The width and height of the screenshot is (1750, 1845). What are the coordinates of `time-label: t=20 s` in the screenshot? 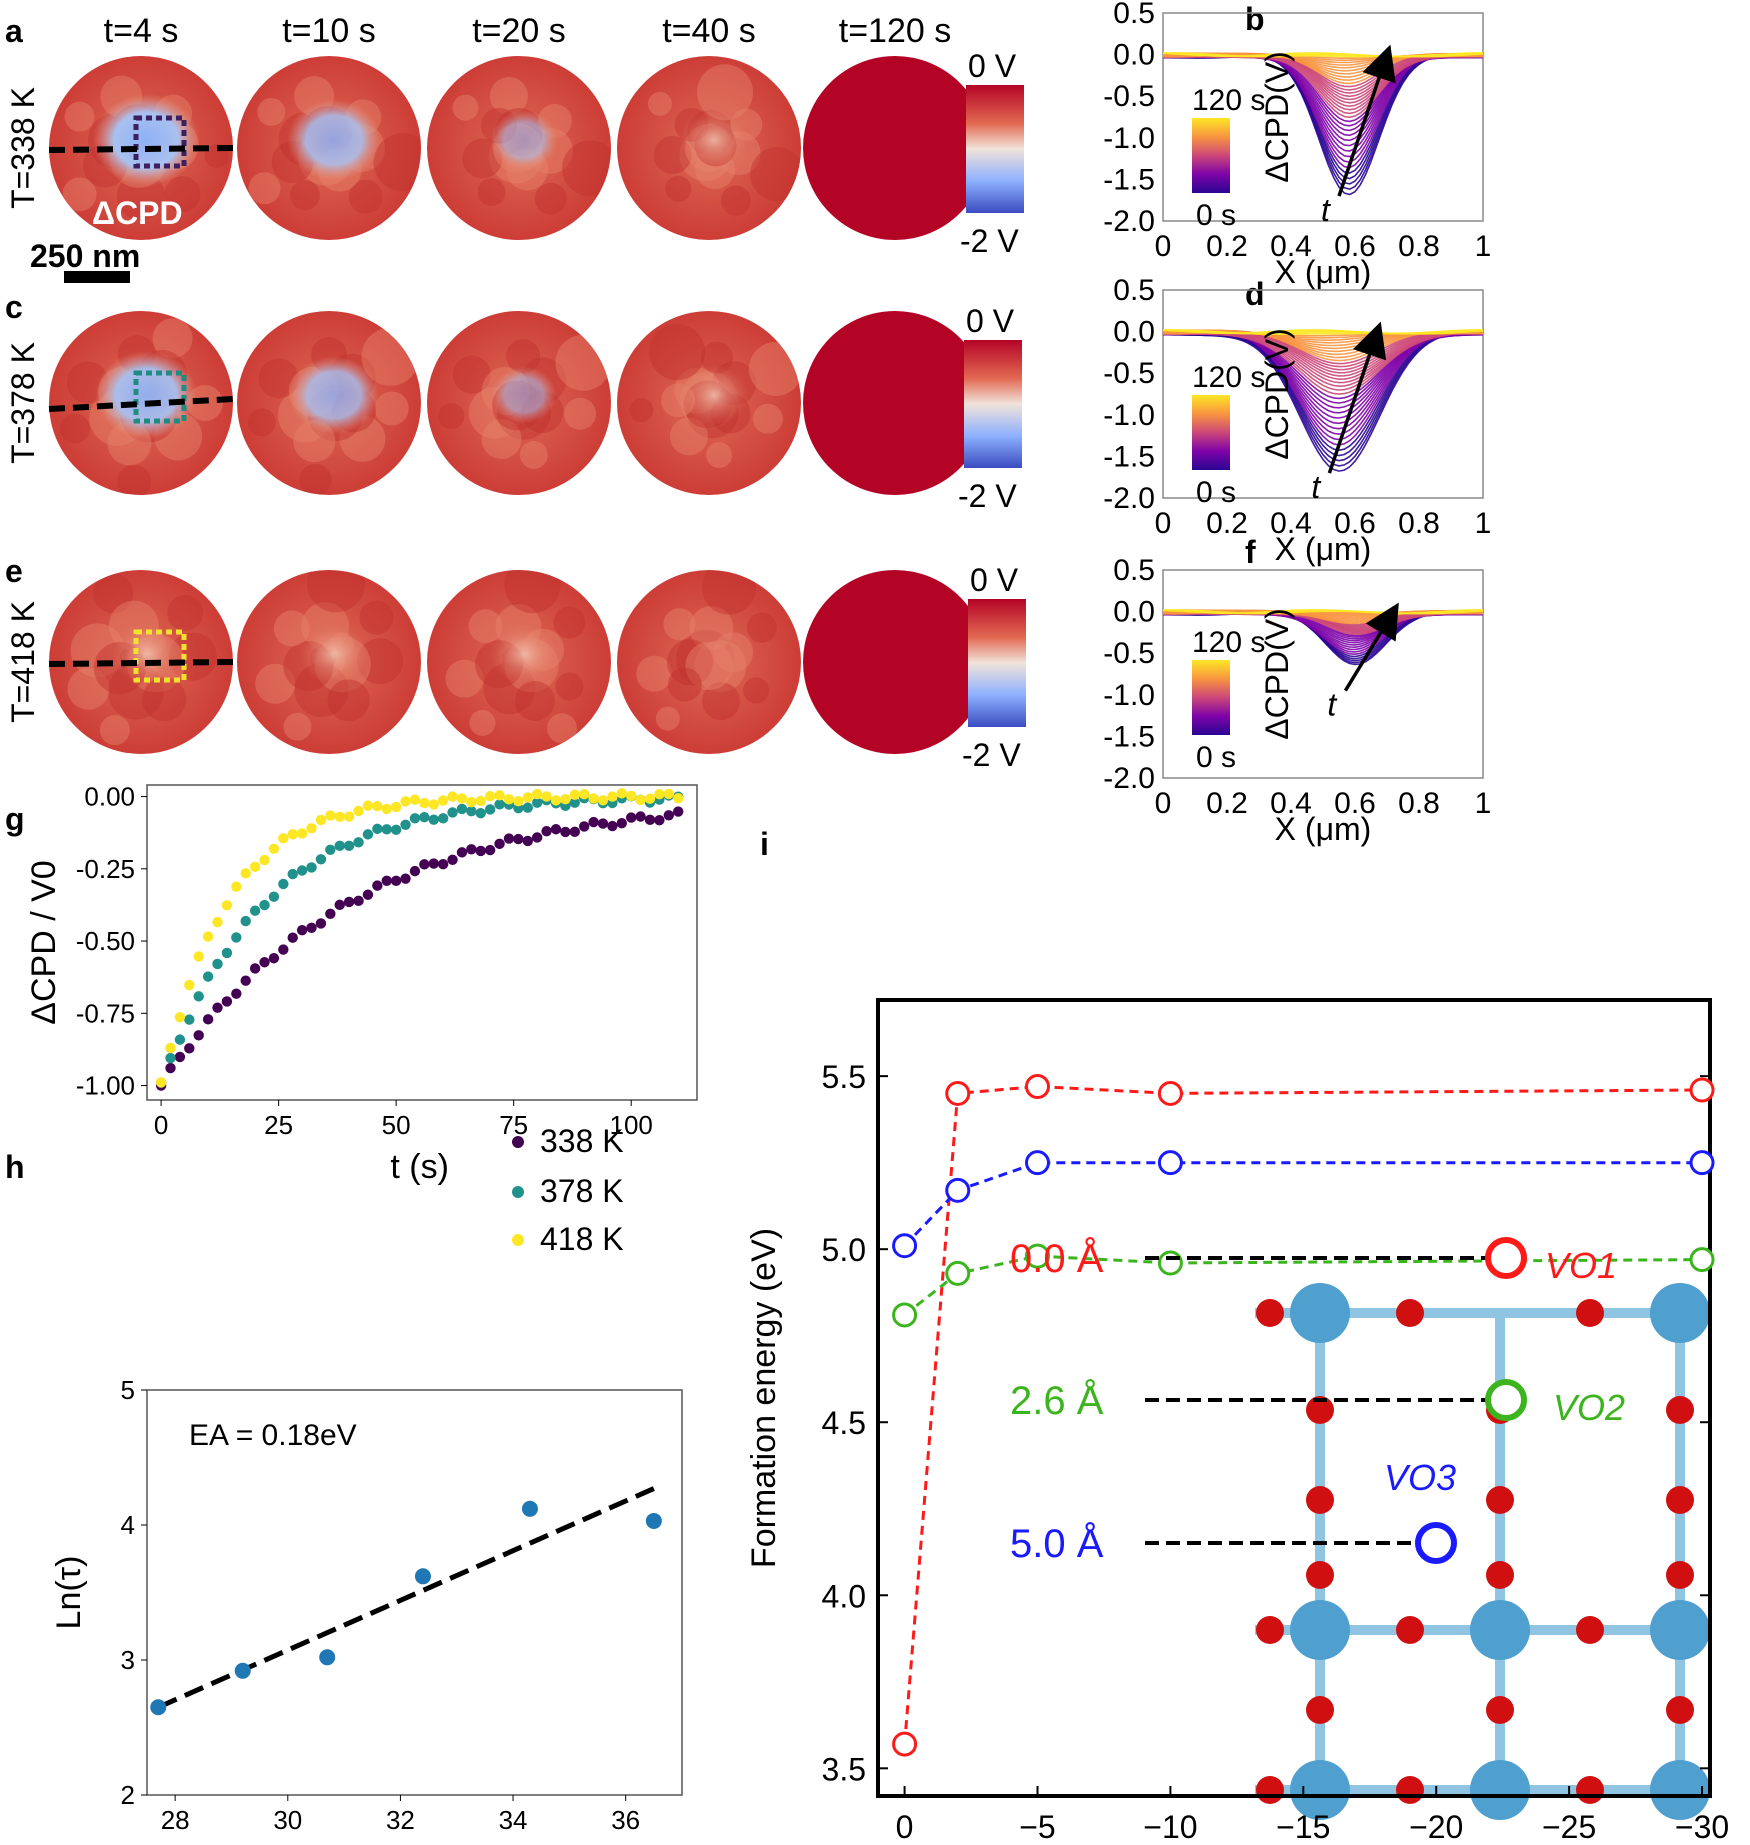 It's located at (519, 31).